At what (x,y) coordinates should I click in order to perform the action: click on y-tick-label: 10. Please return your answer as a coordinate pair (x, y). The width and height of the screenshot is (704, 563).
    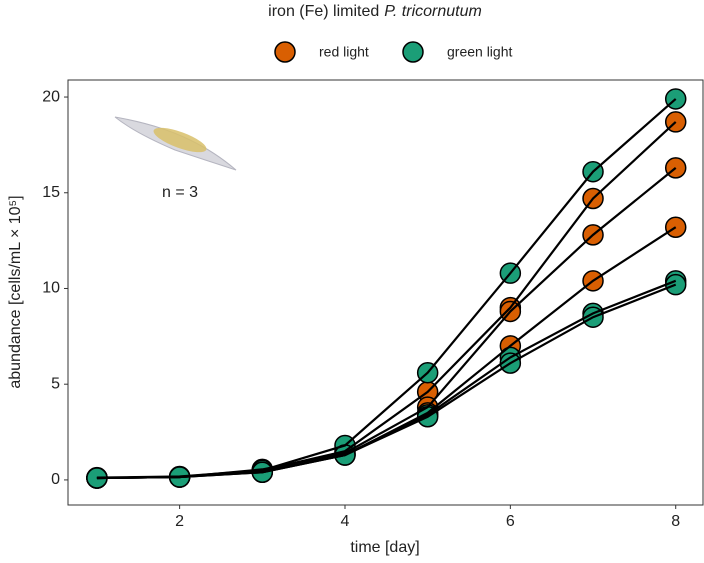
    Looking at the image, I should click on (51, 288).